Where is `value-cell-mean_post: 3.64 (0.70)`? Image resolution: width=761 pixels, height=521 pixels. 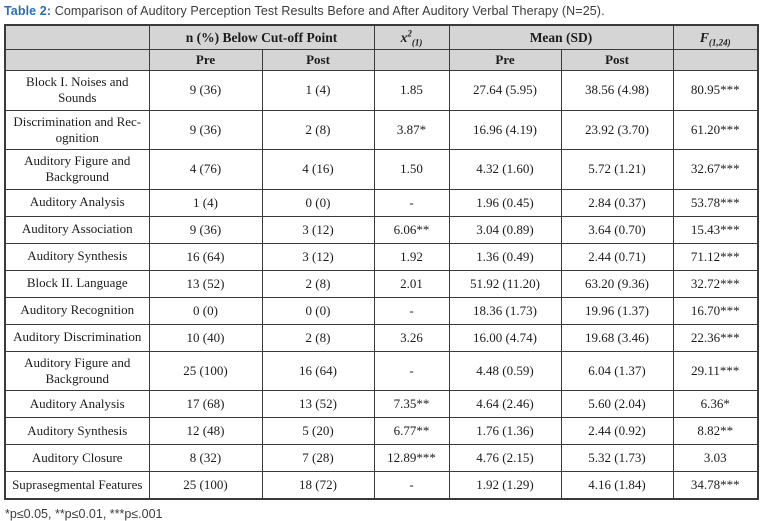
value-cell-mean_post: 3.64 (0.70) is located at coordinates (617, 229).